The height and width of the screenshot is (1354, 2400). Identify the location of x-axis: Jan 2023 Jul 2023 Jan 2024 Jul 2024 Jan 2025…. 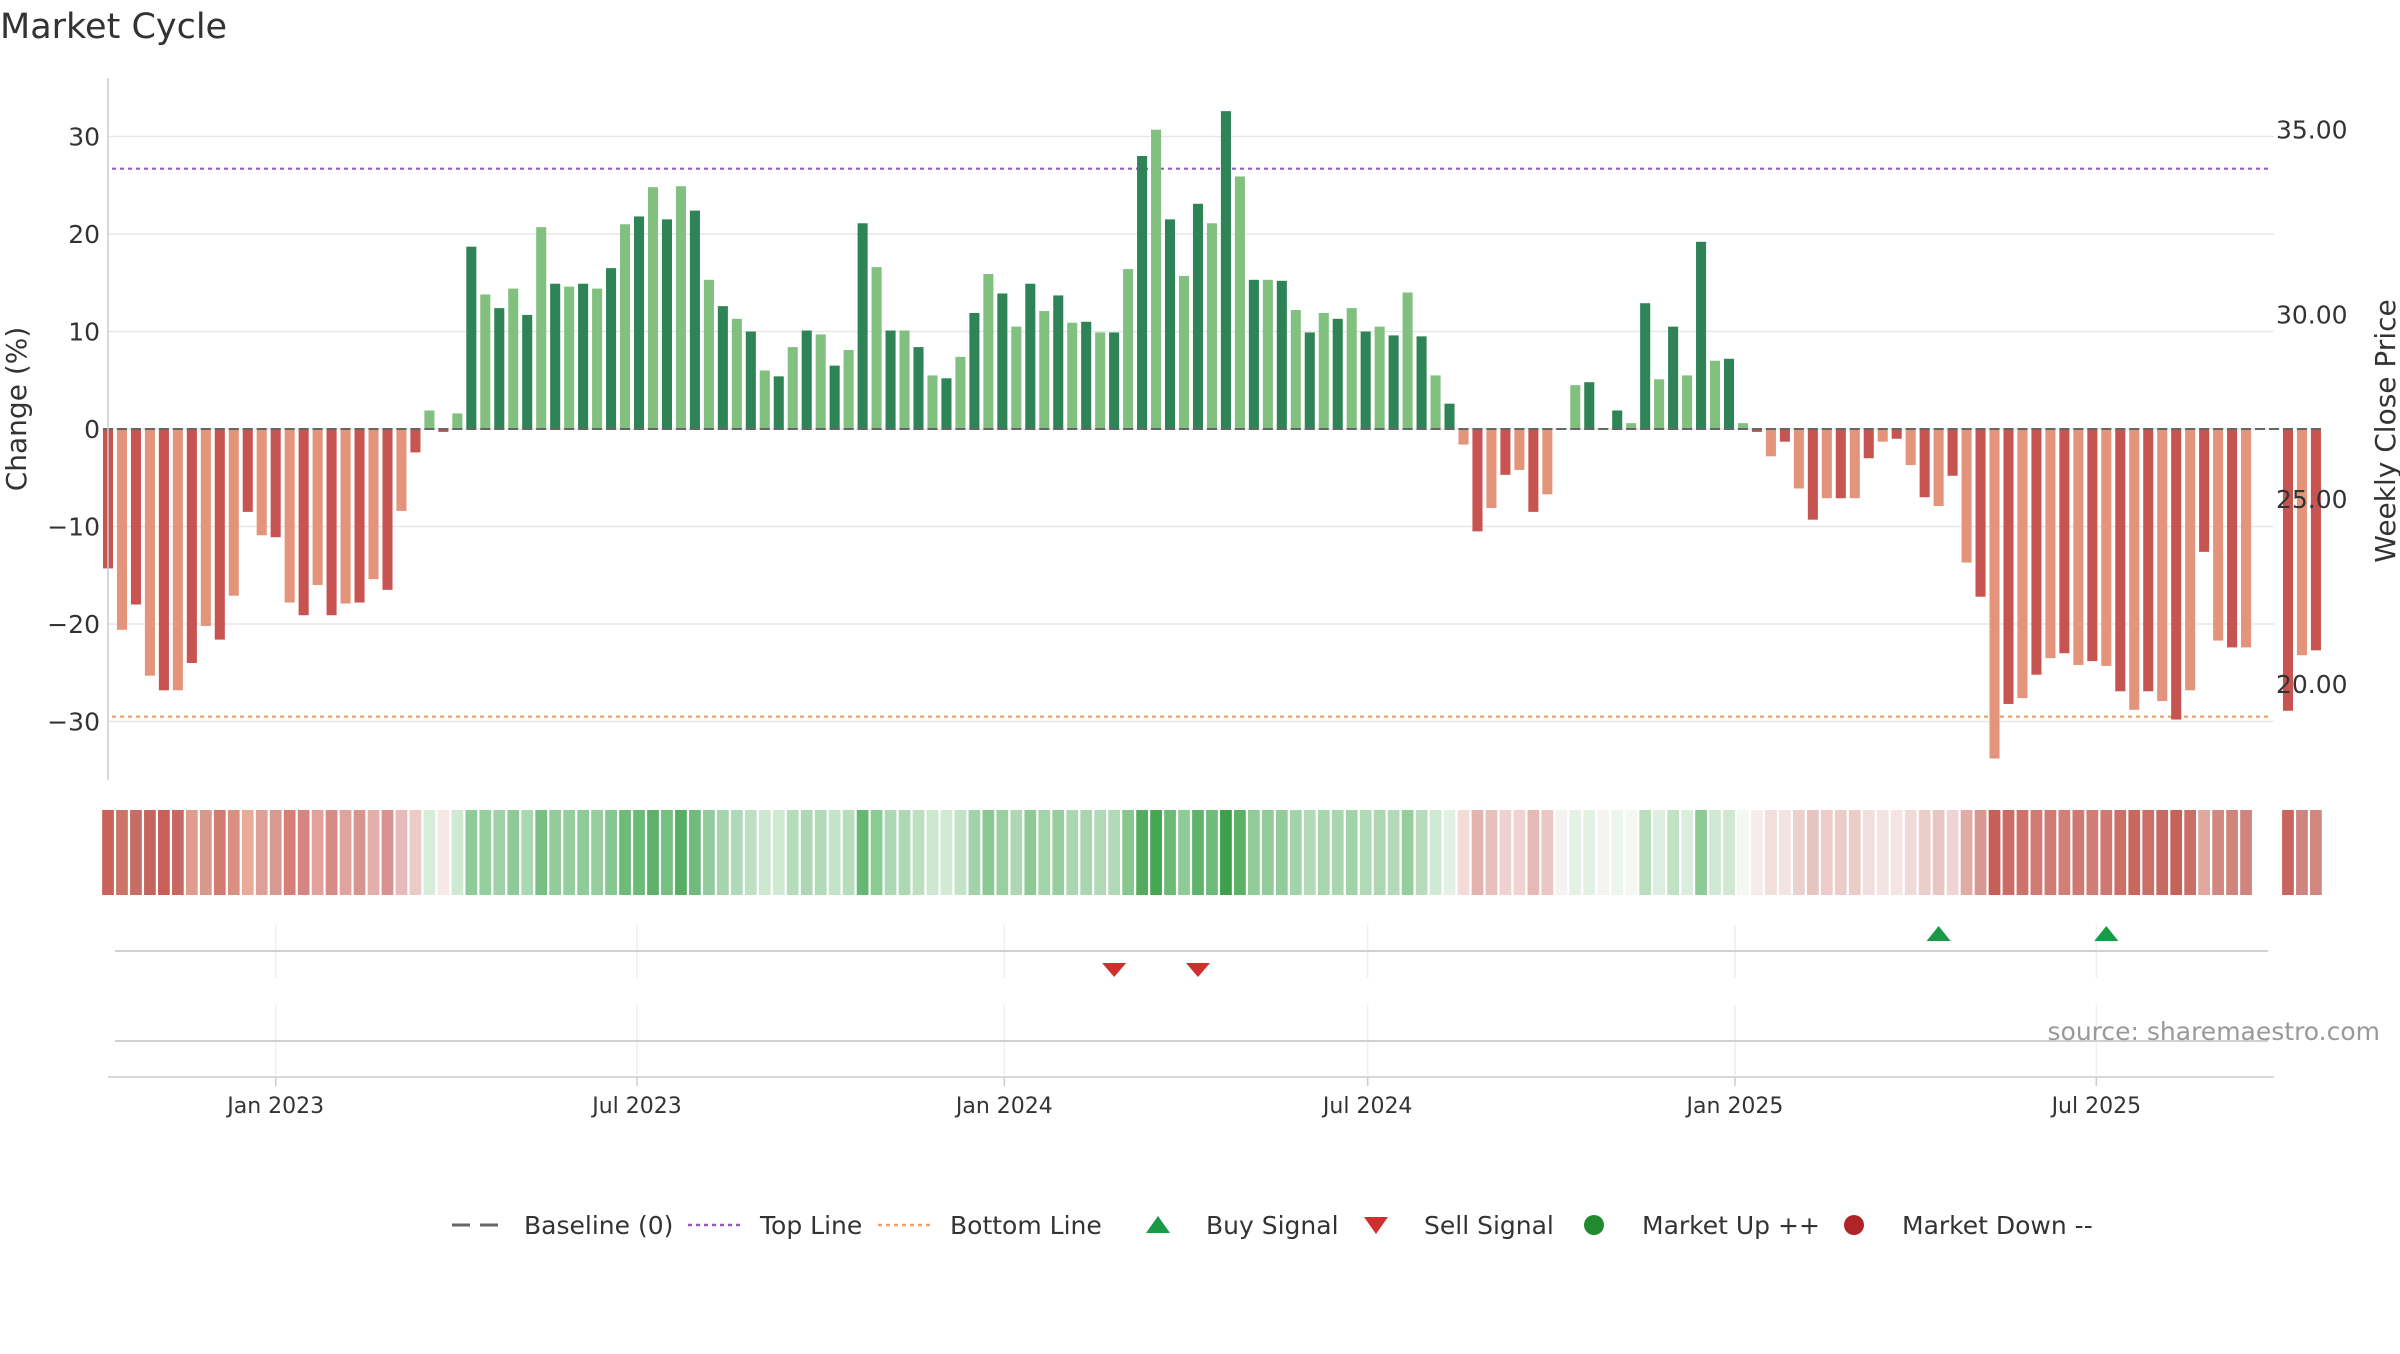
(1191, 1097).